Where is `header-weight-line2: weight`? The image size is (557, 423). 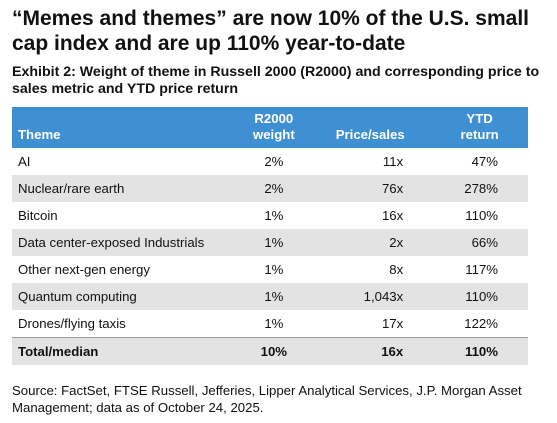
header-weight-line2: weight is located at coordinates (273, 134).